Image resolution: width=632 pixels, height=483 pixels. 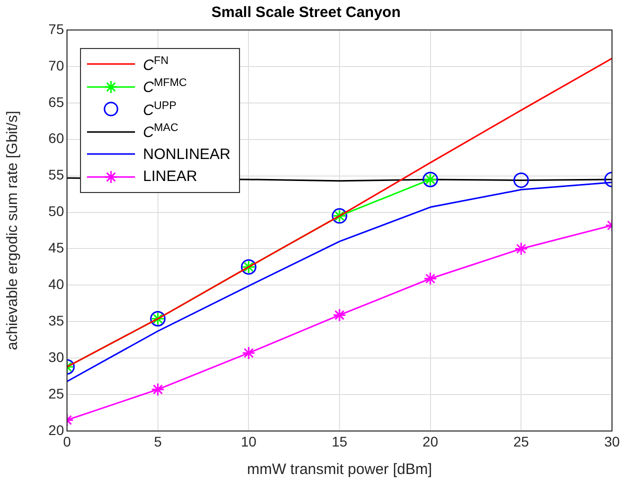 What do you see at coordinates (339, 469) in the screenshot?
I see `x-axis-title: mmW transmit power [dBm]` at bounding box center [339, 469].